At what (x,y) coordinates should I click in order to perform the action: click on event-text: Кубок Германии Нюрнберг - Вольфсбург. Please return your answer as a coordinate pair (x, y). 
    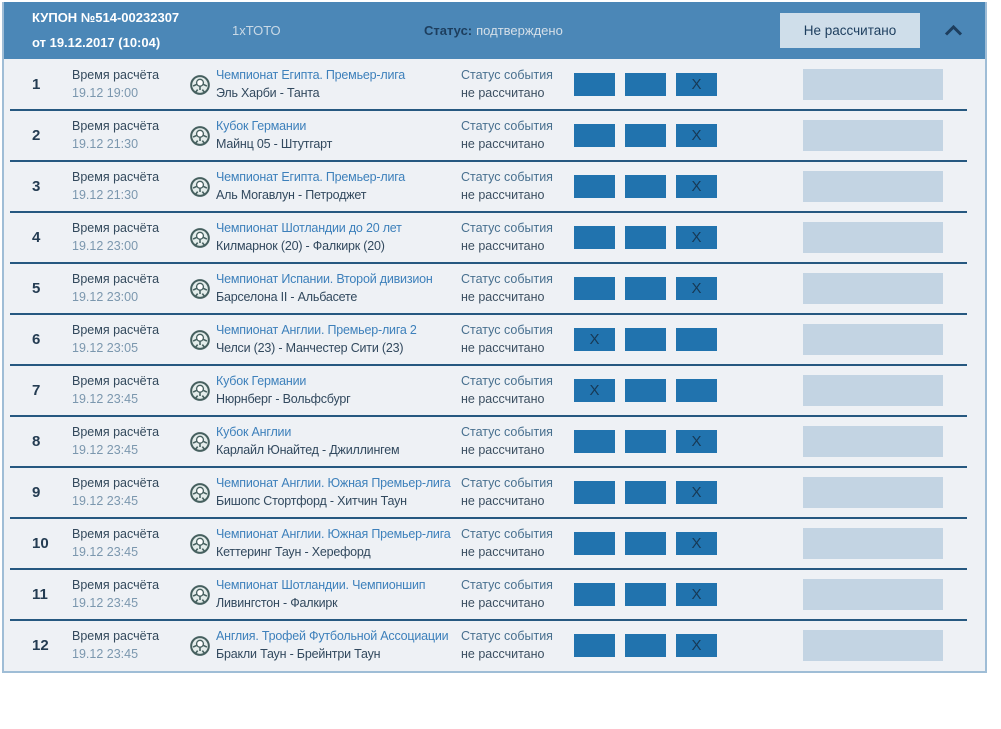
    Looking at the image, I should click on (337, 390).